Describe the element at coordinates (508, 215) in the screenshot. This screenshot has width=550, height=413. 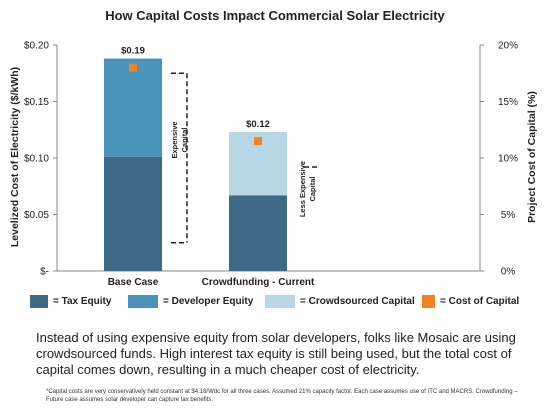
I see `y2-tick-label: 5%` at that location.